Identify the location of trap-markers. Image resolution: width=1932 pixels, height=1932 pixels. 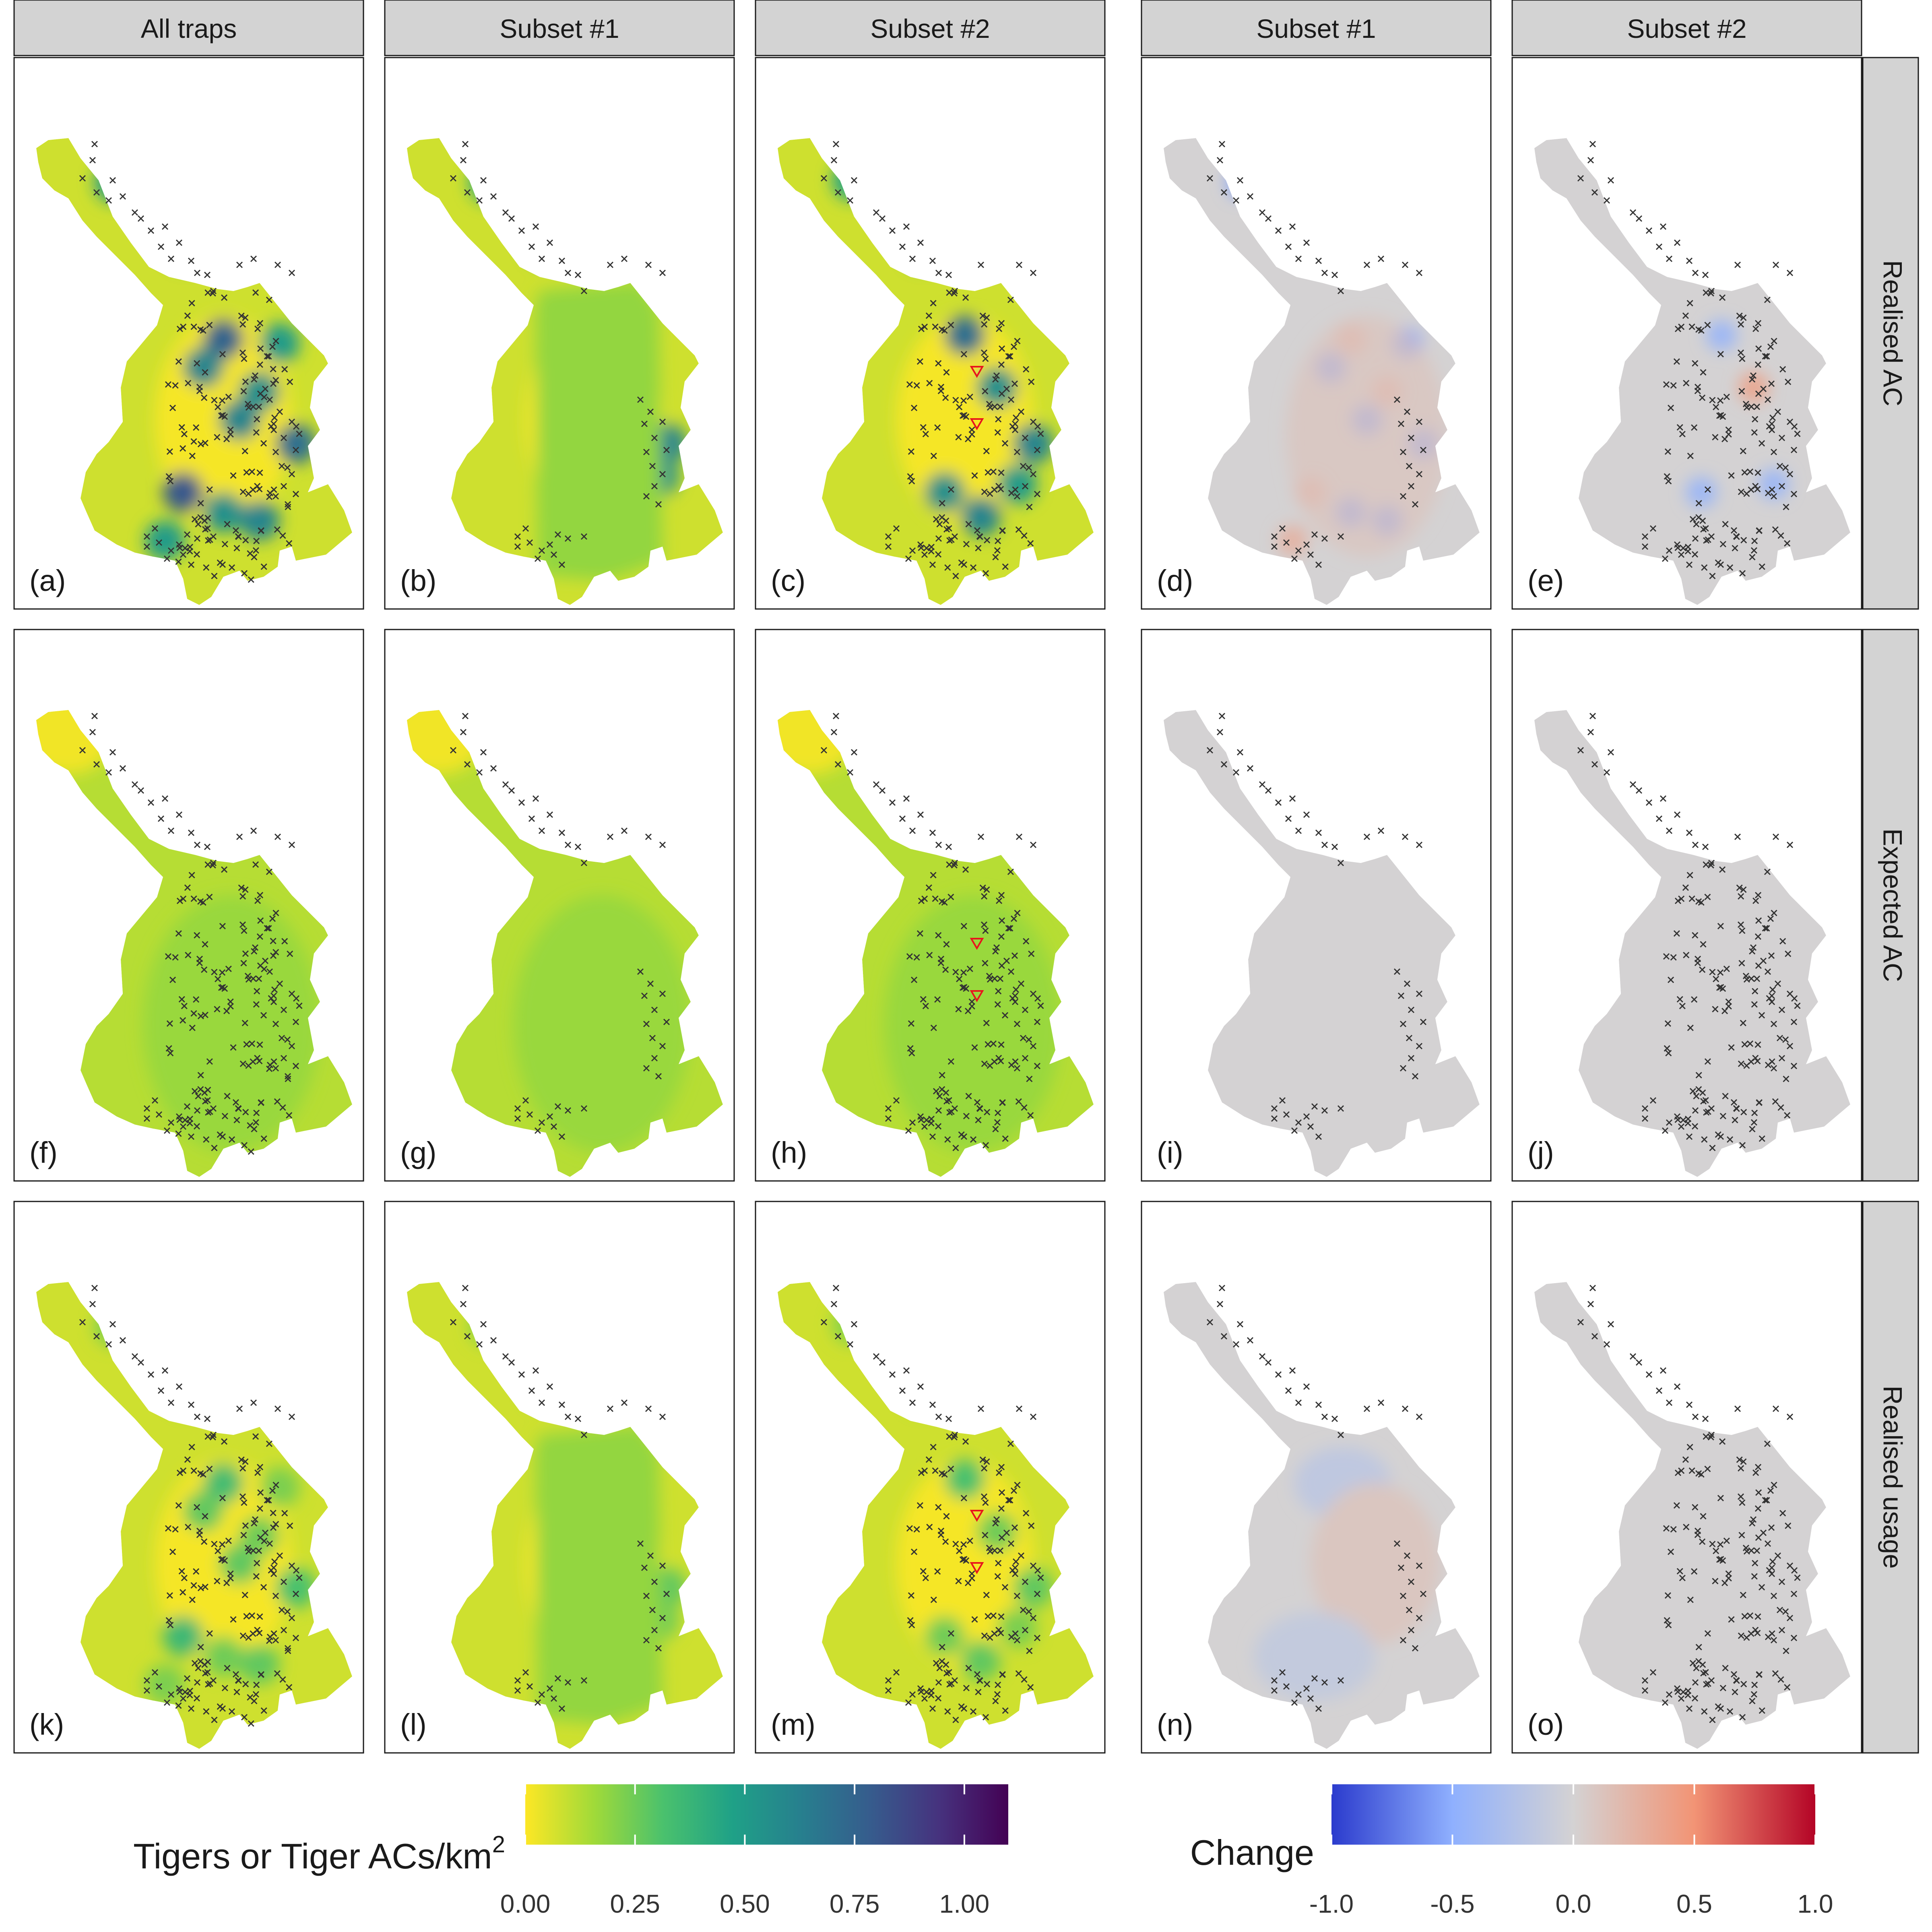
(1689, 932).